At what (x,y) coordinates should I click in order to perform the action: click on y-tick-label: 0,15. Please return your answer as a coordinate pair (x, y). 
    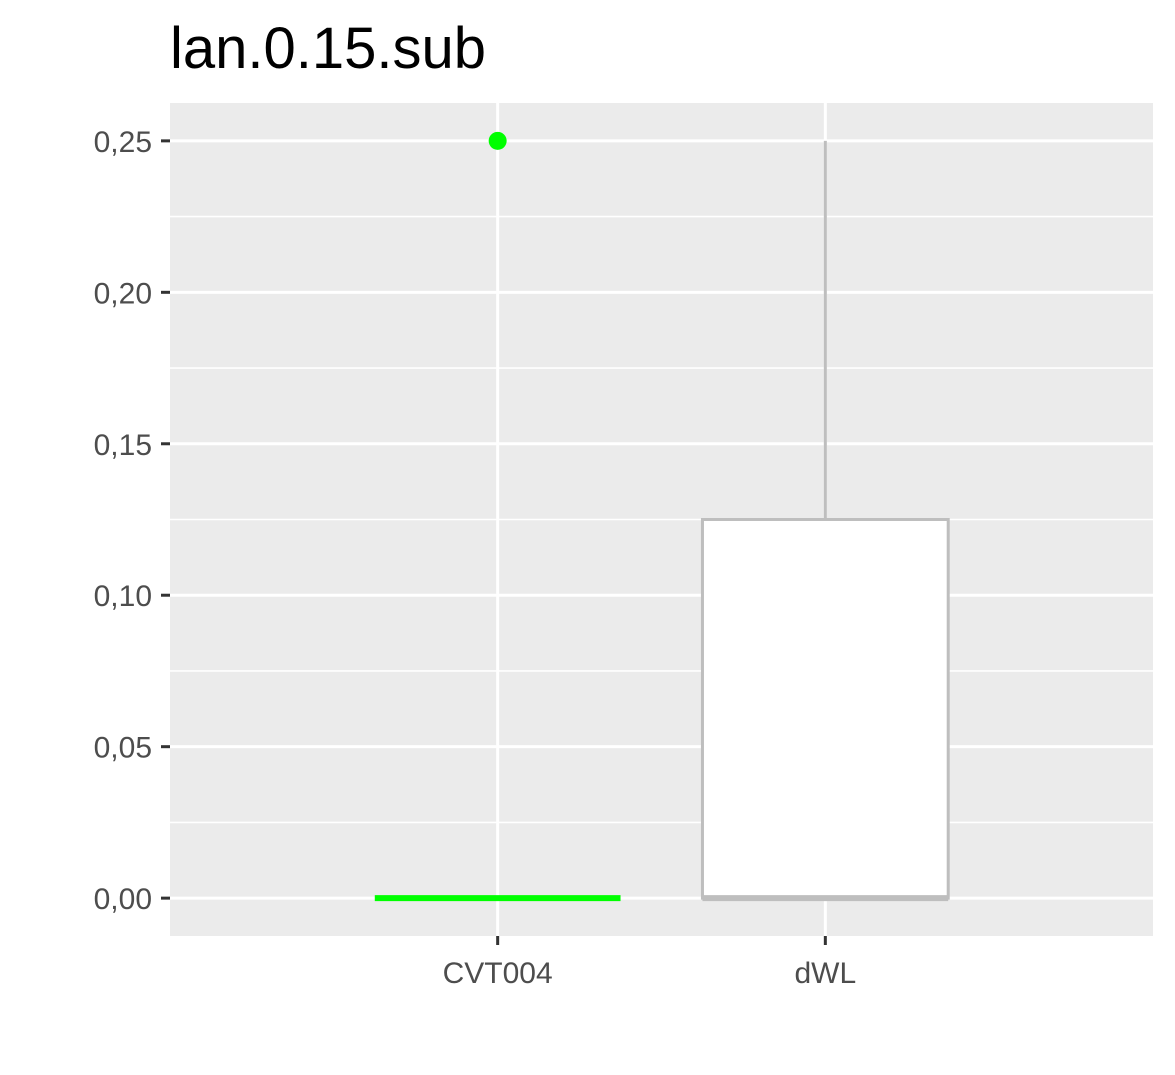
    Looking at the image, I should click on (123, 445).